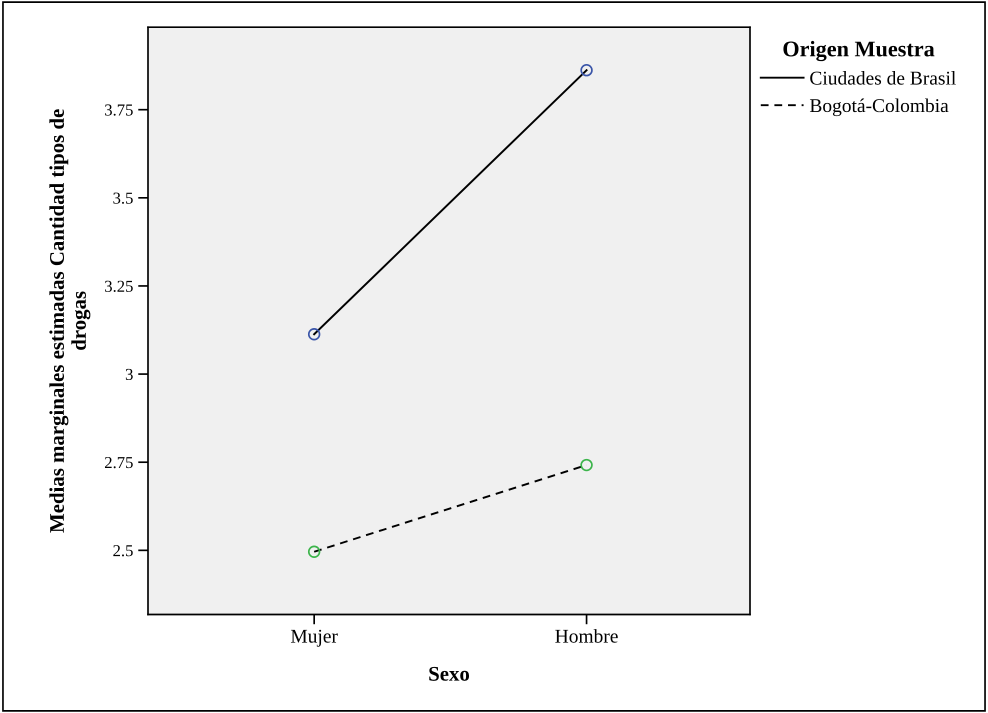 The image size is (988, 713). I want to click on legend-label: Bogotá-Colombia, so click(879, 107).